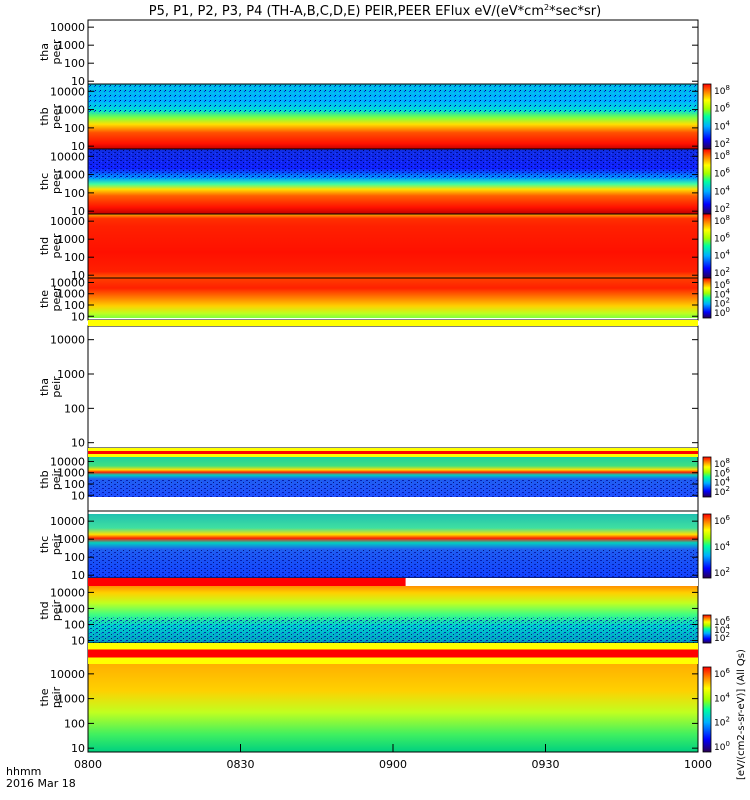 Image resolution: width=750 pixels, height=800 pixels. I want to click on noise-texture-thd-peir, so click(393, 630).